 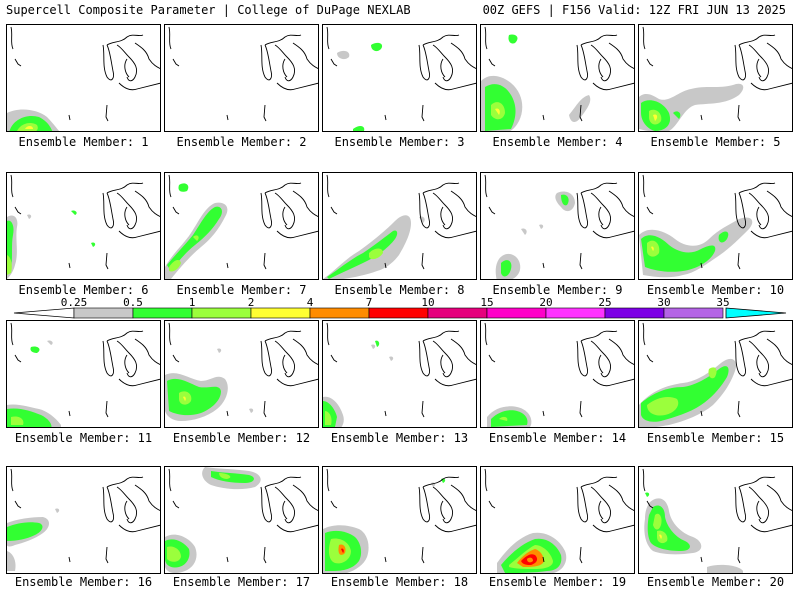 I want to click on member-label-9: Ensemble Member: 9, so click(x=557, y=290).